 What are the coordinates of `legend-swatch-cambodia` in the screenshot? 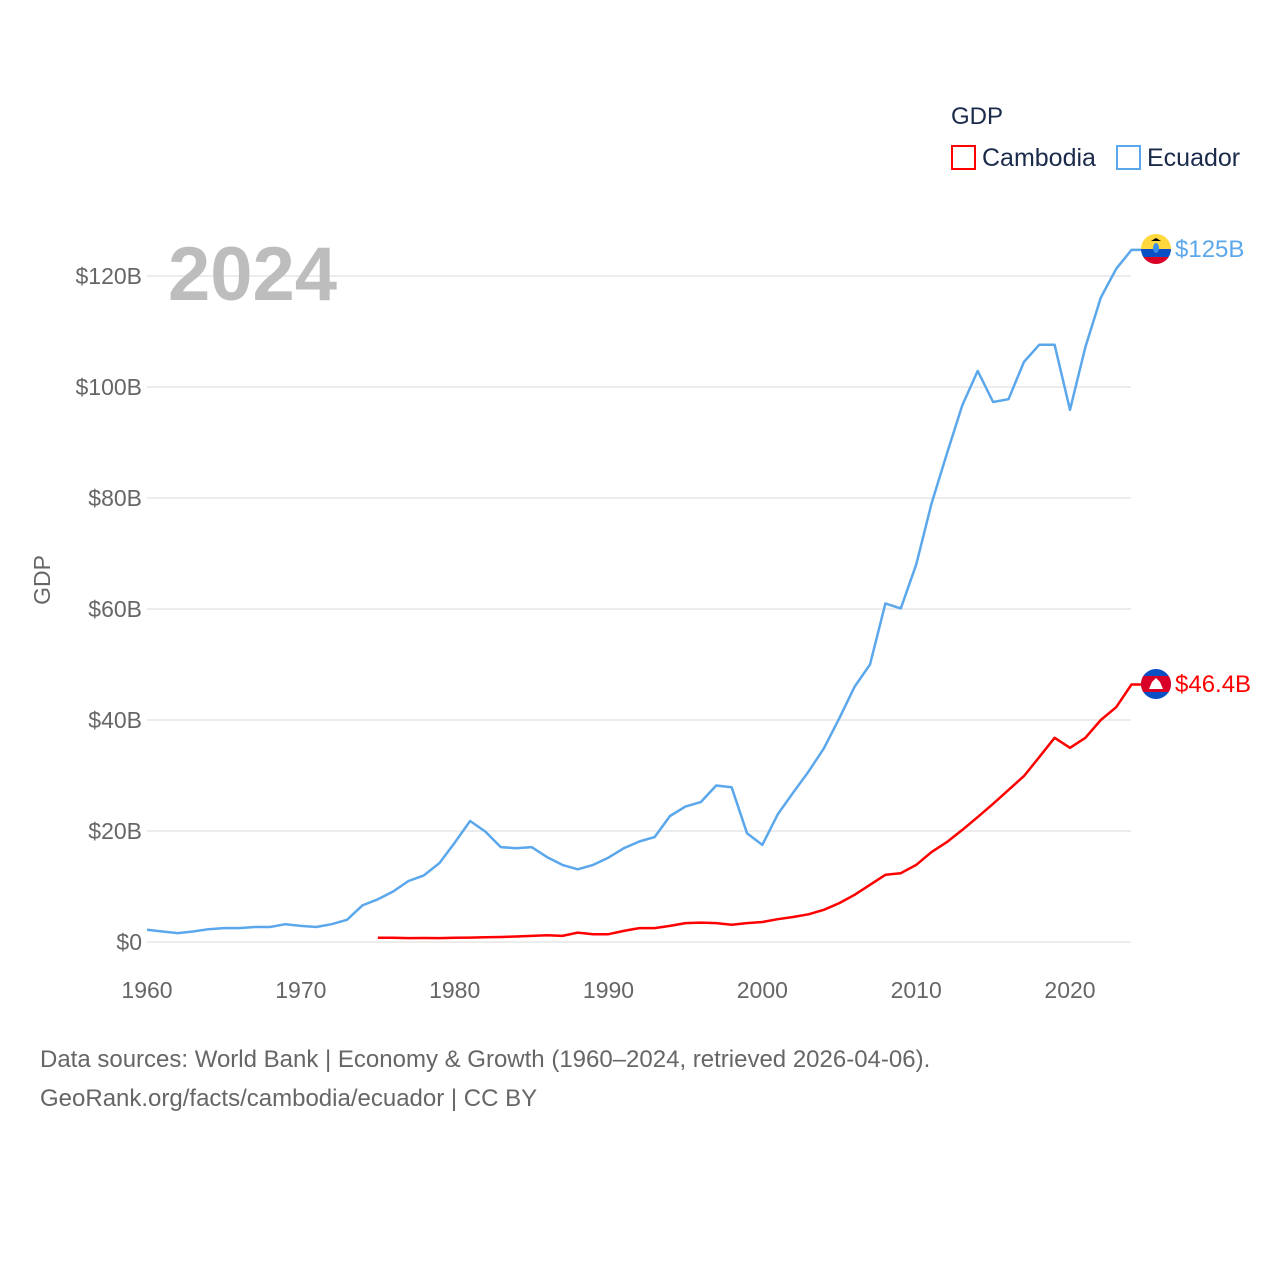 It's located at (963, 157).